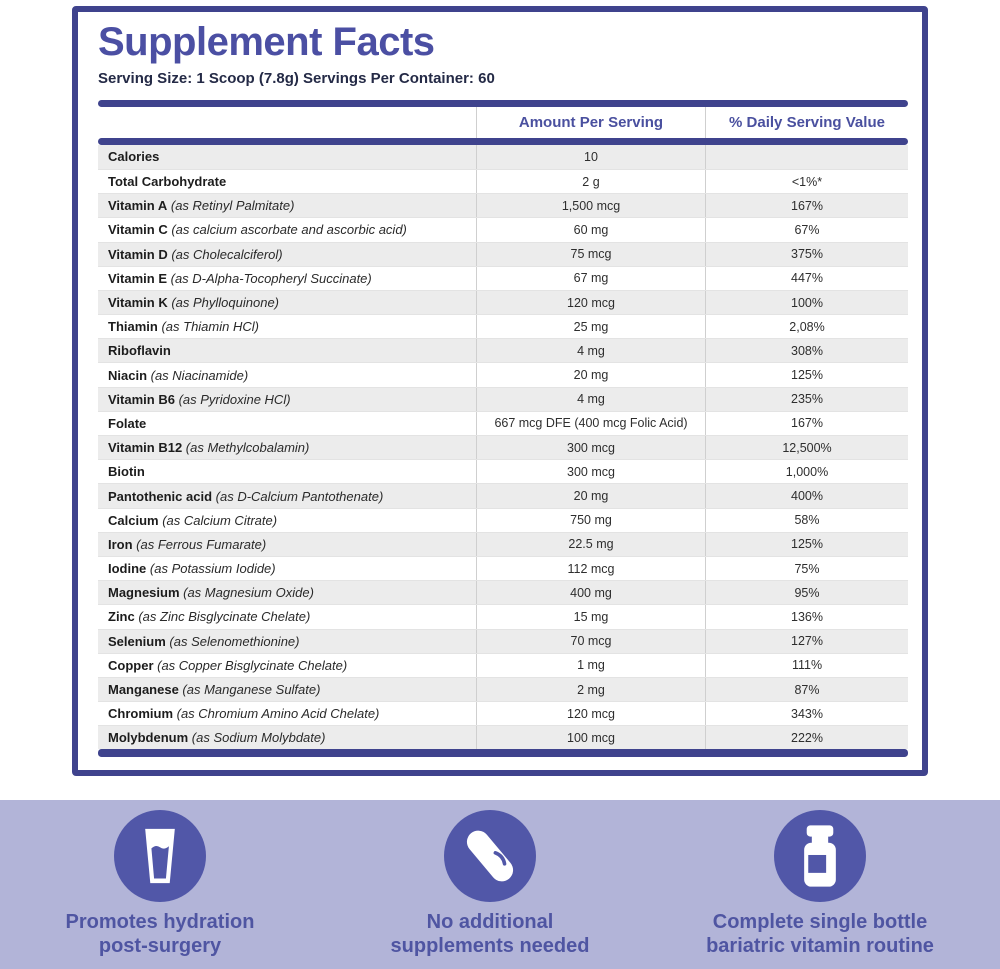 Image resolution: width=1000 pixels, height=969 pixels. What do you see at coordinates (266, 42) in the screenshot?
I see `page-title: Supplement Facts` at bounding box center [266, 42].